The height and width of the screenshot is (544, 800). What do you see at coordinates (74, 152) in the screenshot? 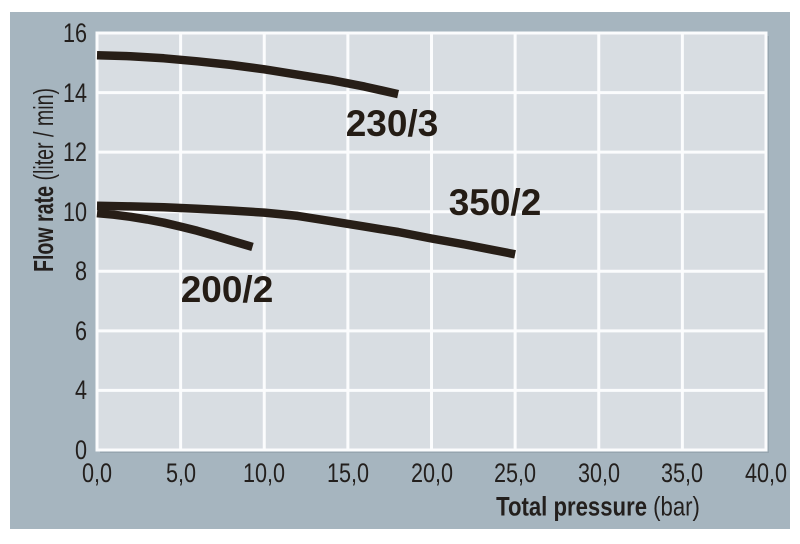
I see `y-tick-label: 12` at bounding box center [74, 152].